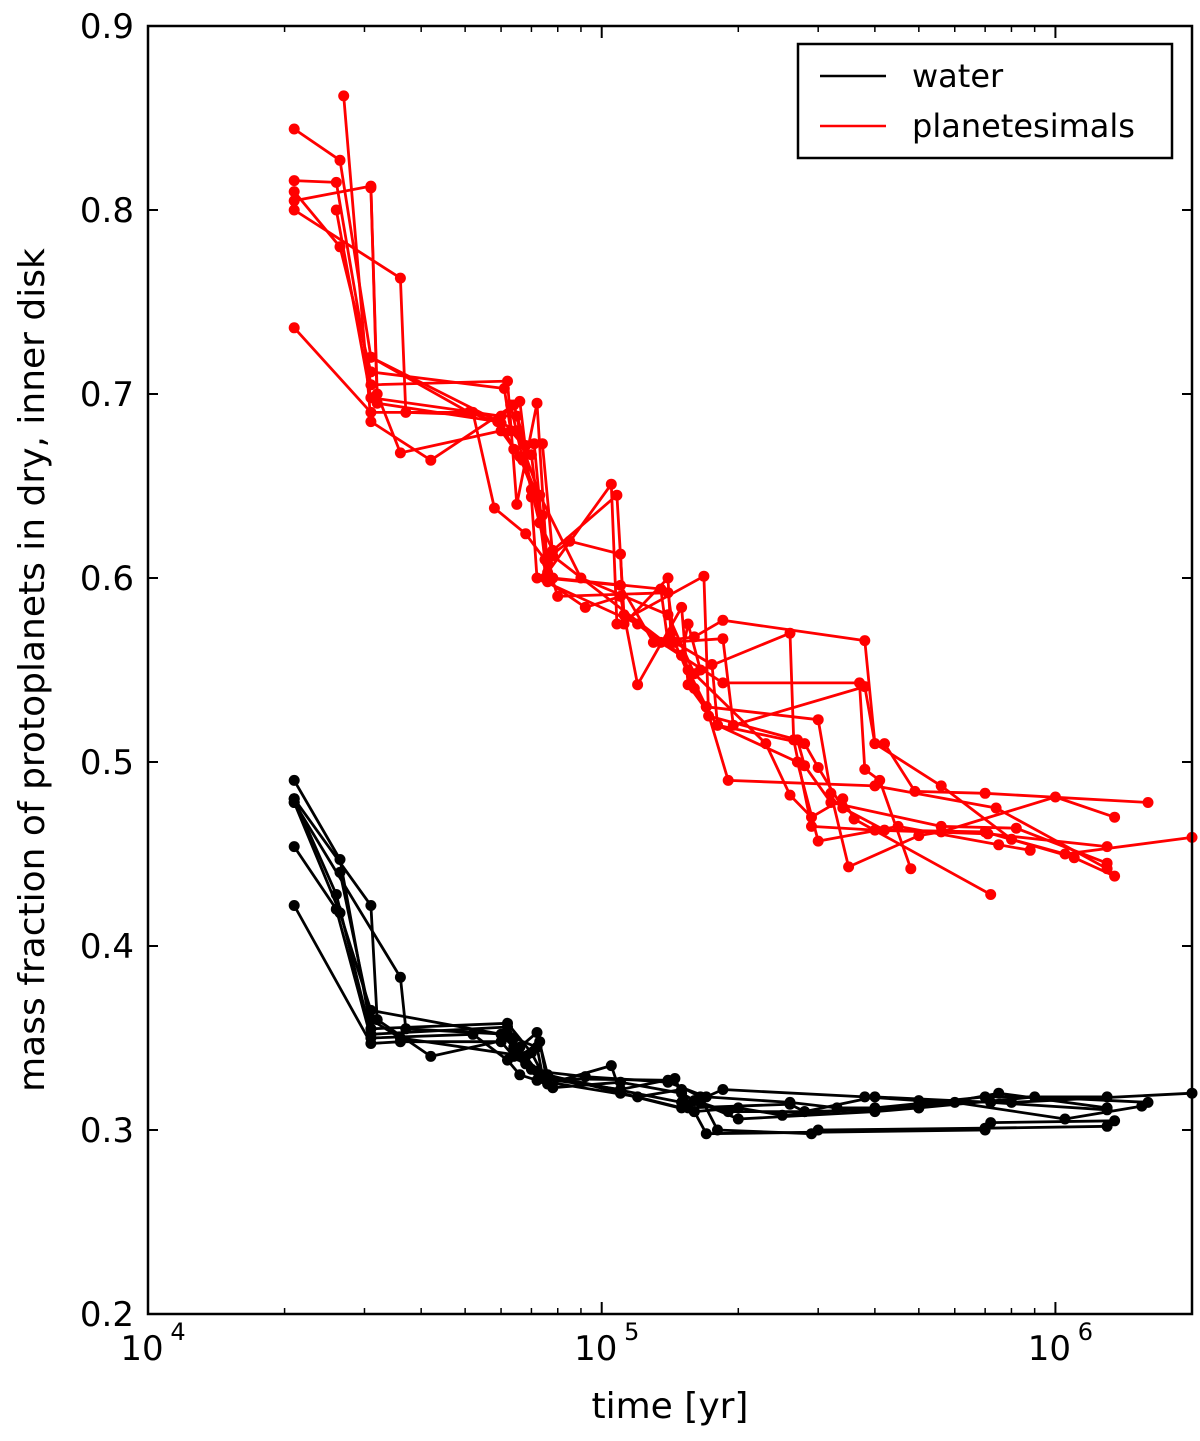 The height and width of the screenshot is (1441, 1200). What do you see at coordinates (1085, 1332) in the screenshot?
I see `x-tick-label-exponent: 6` at bounding box center [1085, 1332].